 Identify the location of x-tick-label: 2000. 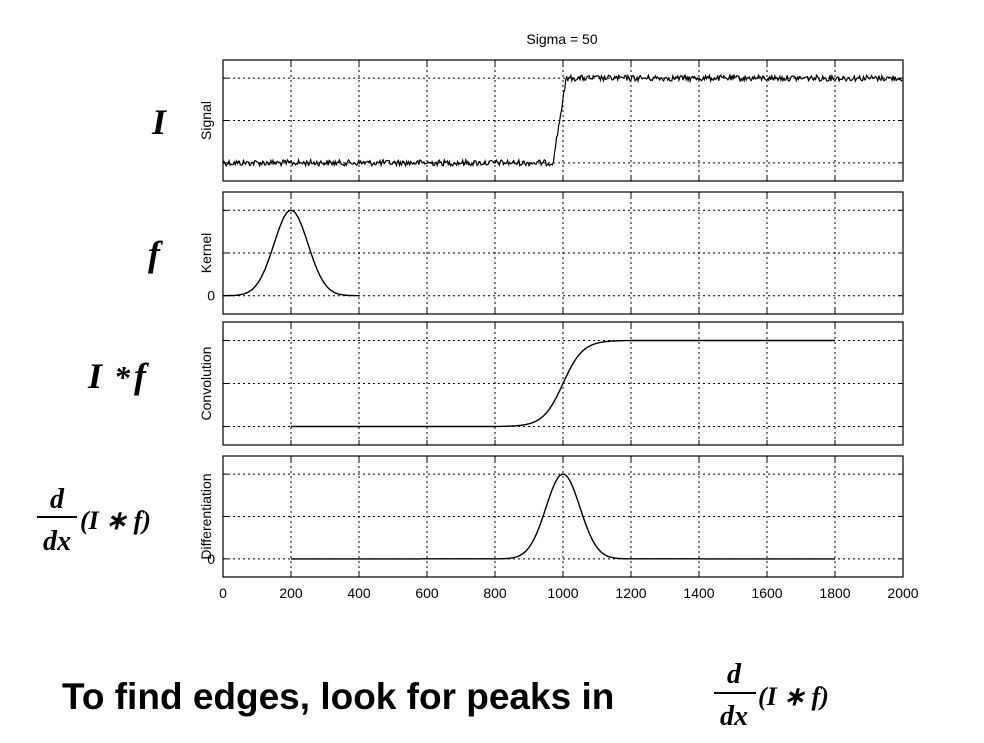
(902, 593).